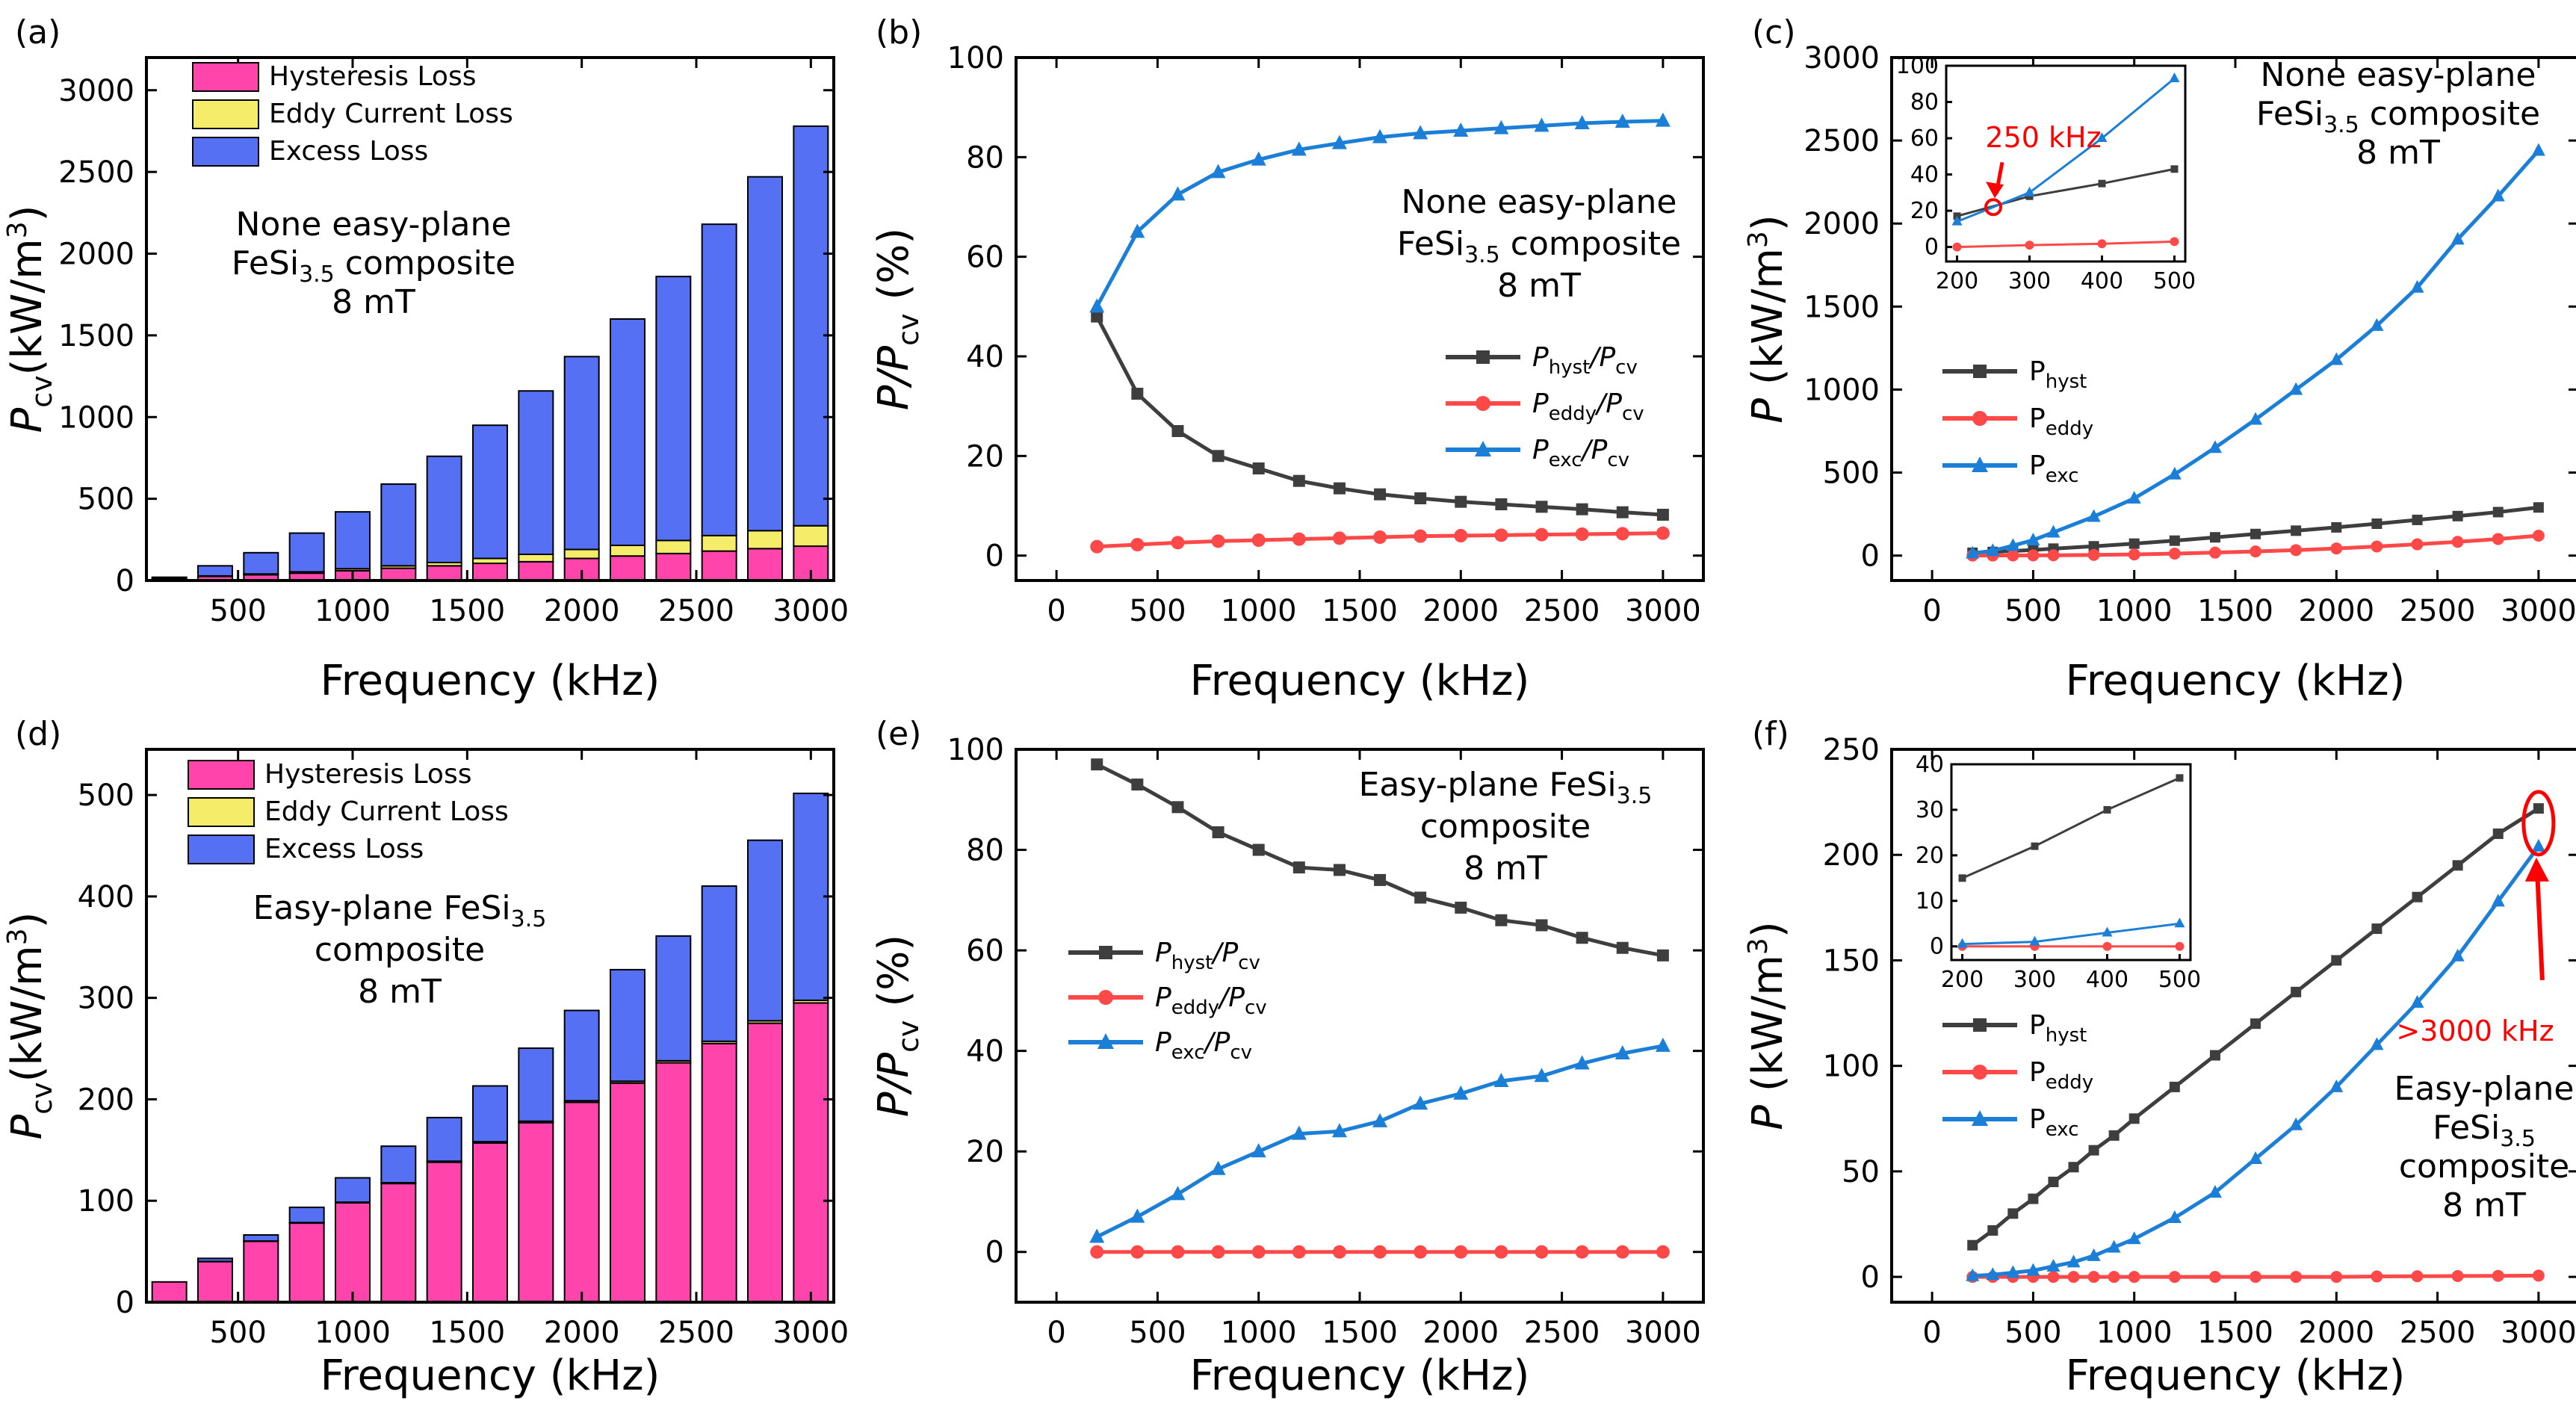 This screenshot has height=1418, width=2576. Describe the element at coordinates (2484, 1205) in the screenshot. I see `annot-text: 8 mT` at that location.